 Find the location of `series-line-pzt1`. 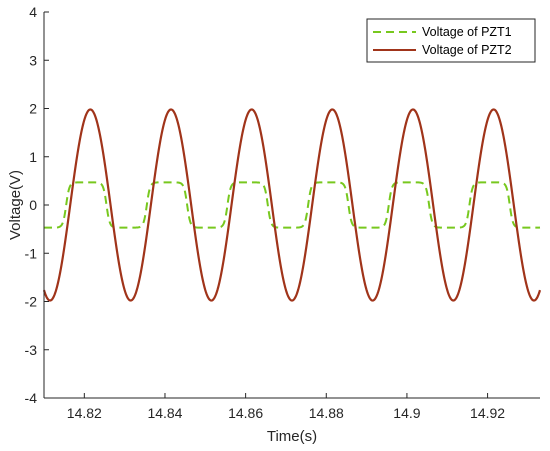

series-line-pzt1 is located at coordinates (292, 205).